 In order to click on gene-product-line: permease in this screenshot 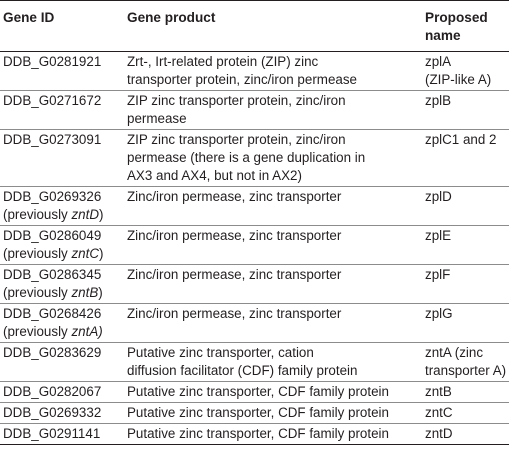, I will do `click(157, 118)`.